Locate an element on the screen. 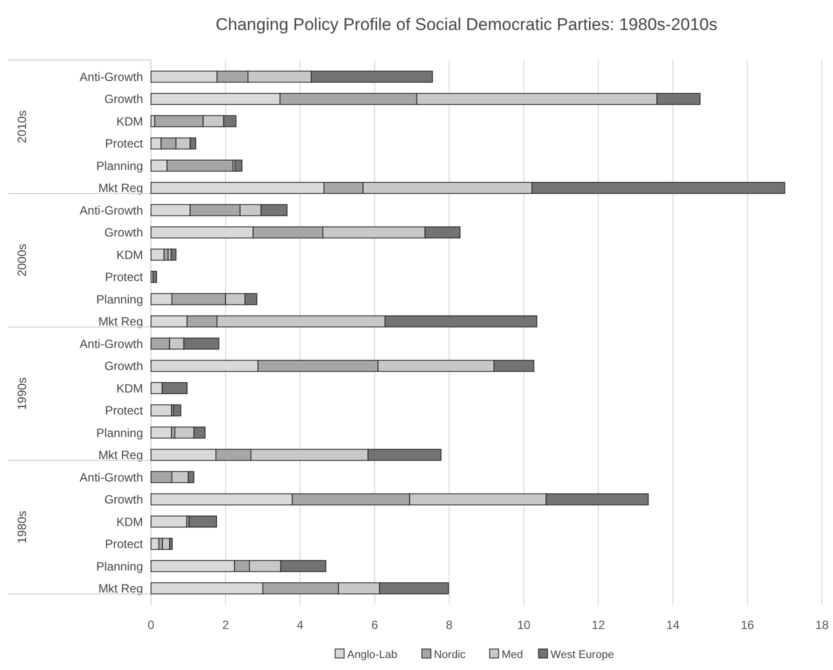 The width and height of the screenshot is (833, 670). text: 2010s is located at coordinates (22, 127).